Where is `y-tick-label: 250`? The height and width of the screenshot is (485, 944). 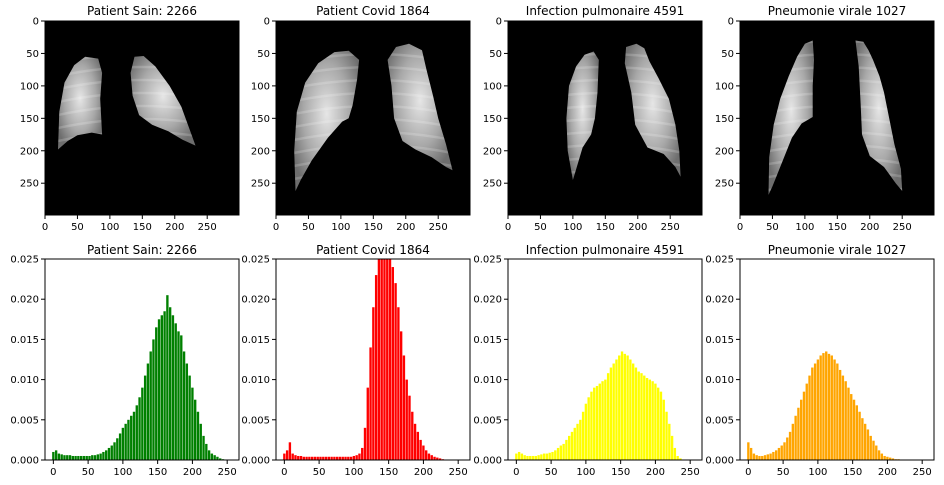 y-tick-label: 250 is located at coordinates (492, 184).